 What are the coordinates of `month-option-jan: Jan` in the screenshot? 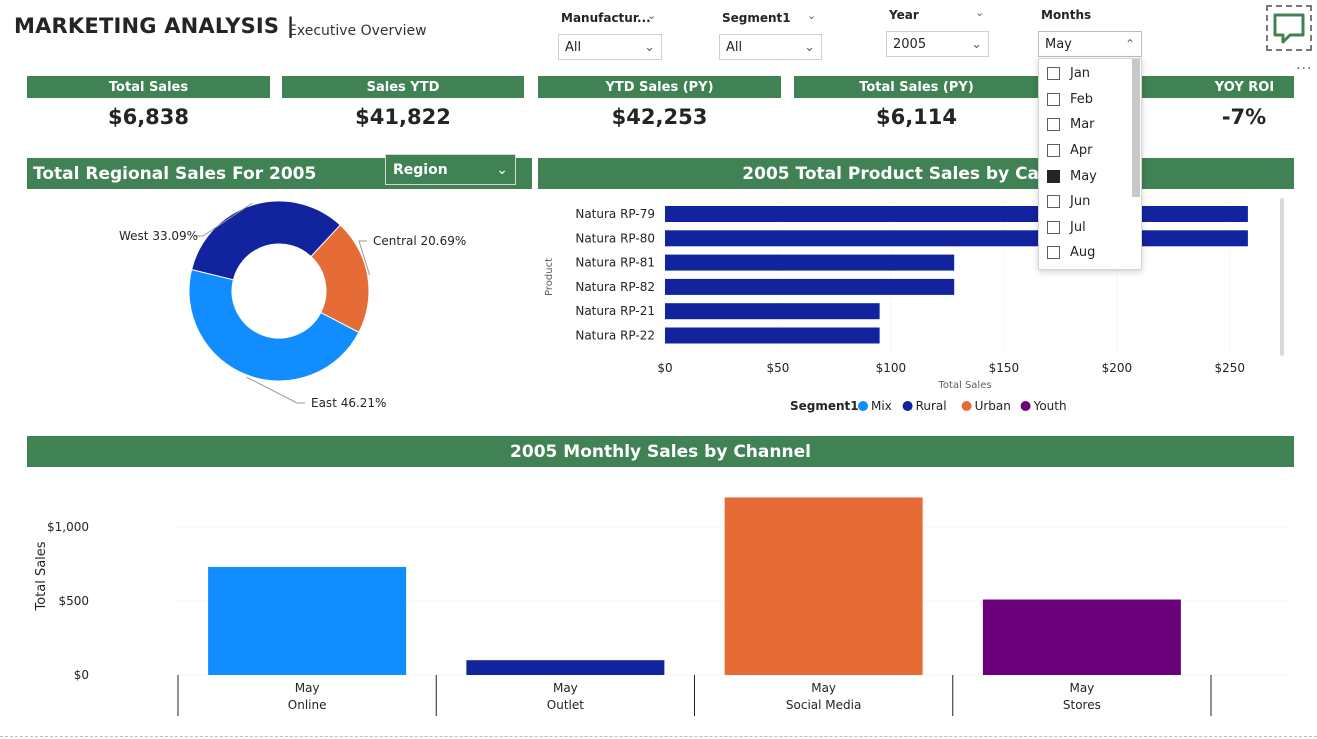 It's located at (1090, 74).